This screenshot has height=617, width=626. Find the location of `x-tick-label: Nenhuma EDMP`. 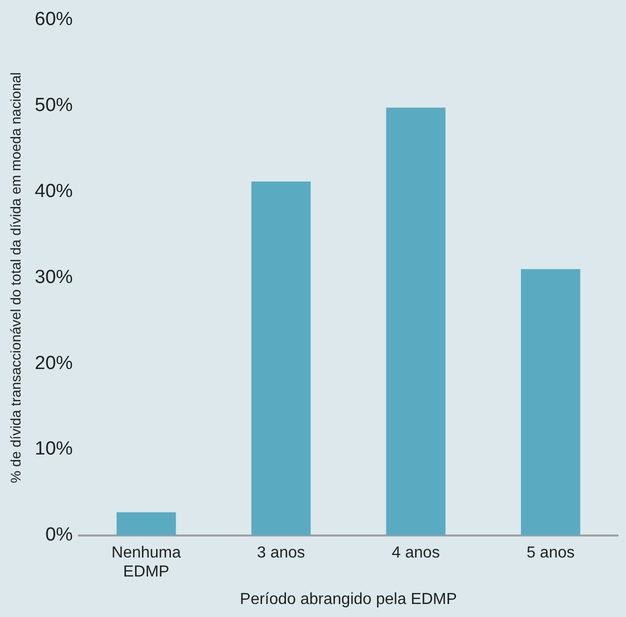

x-tick-label: Nenhuma EDMP is located at coordinates (147, 562).